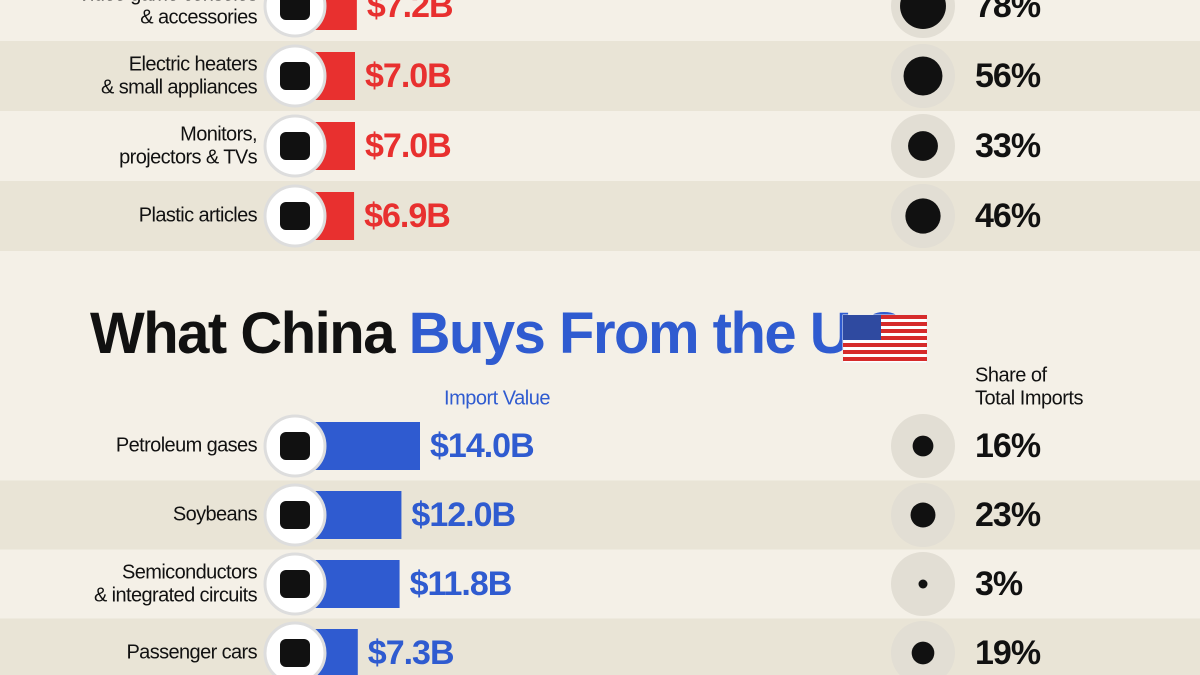 The height and width of the screenshot is (675, 1200). I want to click on category-label: & accessories, so click(198, 17).